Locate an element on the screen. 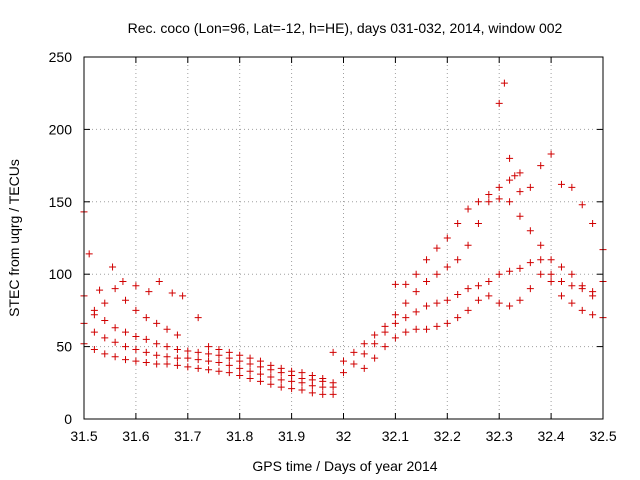 The height and width of the screenshot is (480, 640). x-tick-label: 32 is located at coordinates (344, 436).